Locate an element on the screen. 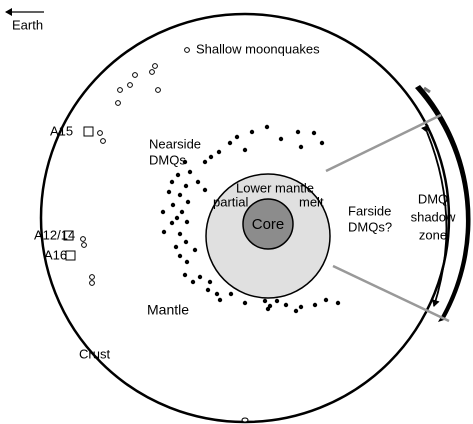 This screenshot has width=473, height=424. melt-label: melt is located at coordinates (311, 201).